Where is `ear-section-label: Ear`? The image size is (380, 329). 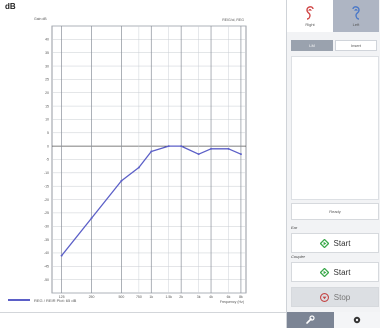
ear-section-label: Ear is located at coordinates (294, 227).